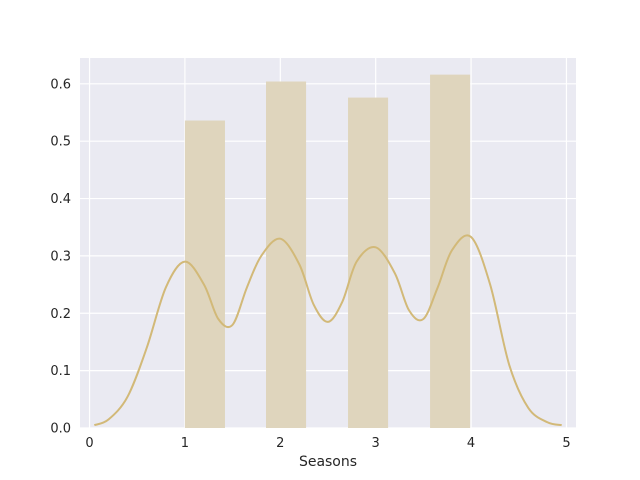  Describe the element at coordinates (89, 443) in the screenshot. I see `x-tick-label: 0` at that location.